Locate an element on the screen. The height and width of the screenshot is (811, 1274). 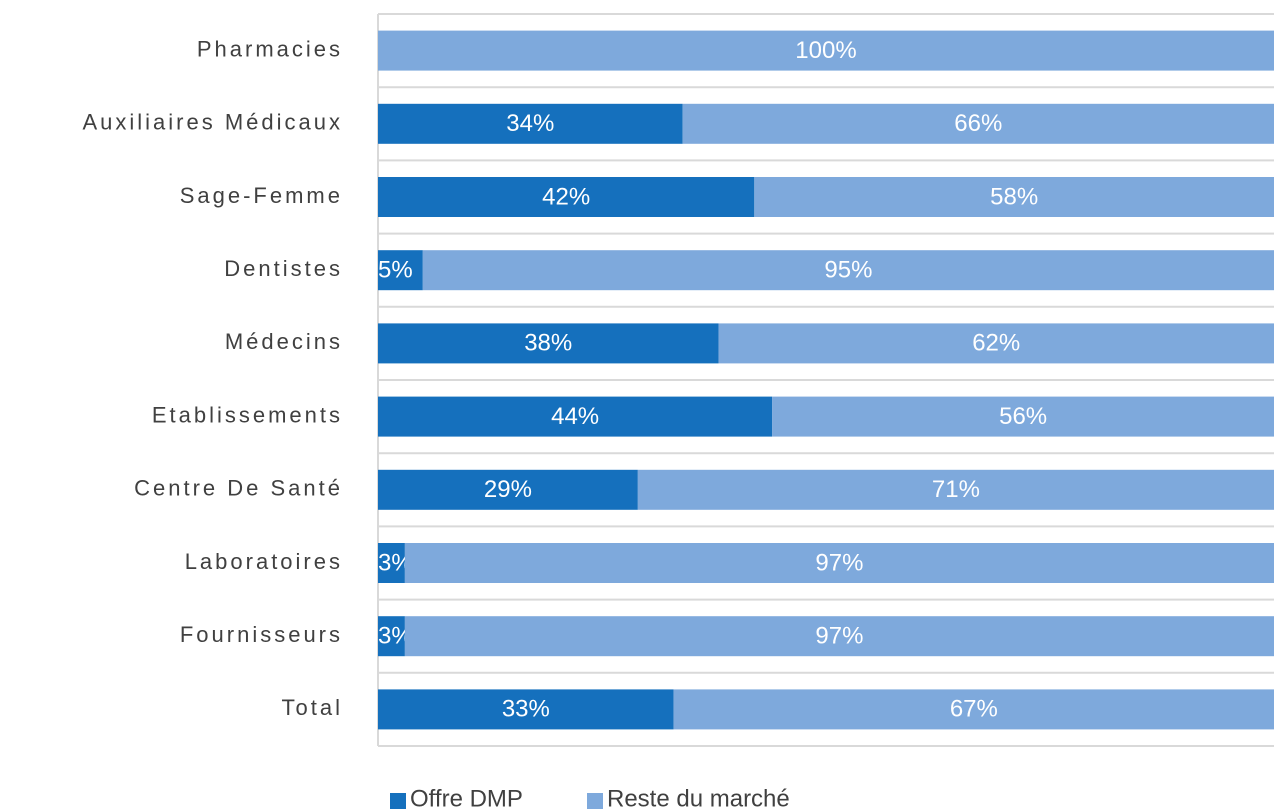
value-label: 100% is located at coordinates (825, 50).